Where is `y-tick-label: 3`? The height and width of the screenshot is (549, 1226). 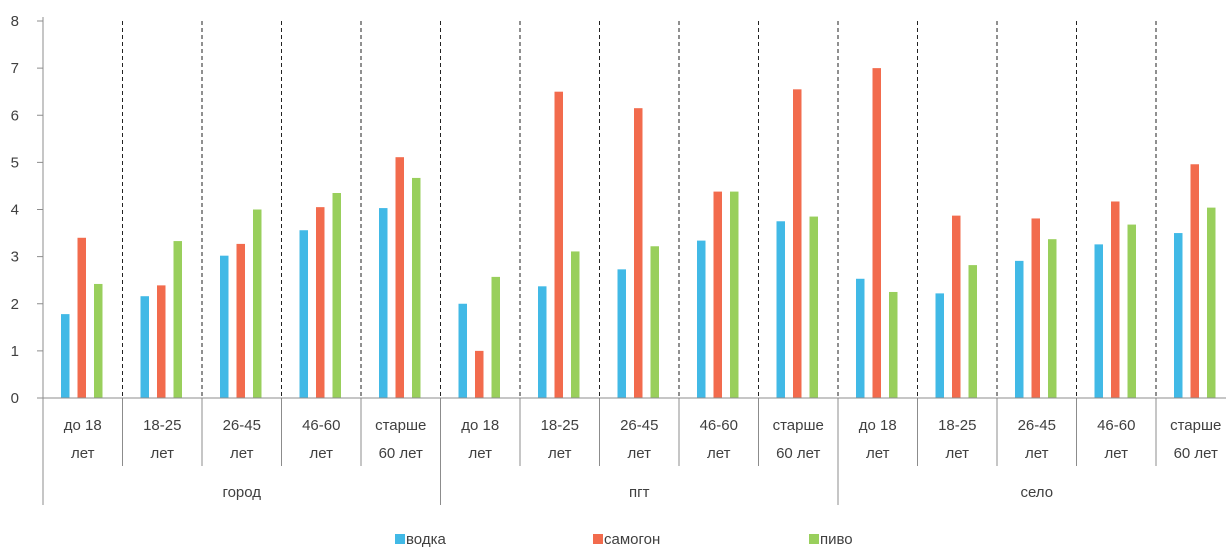 y-tick-label: 3 is located at coordinates (15, 257).